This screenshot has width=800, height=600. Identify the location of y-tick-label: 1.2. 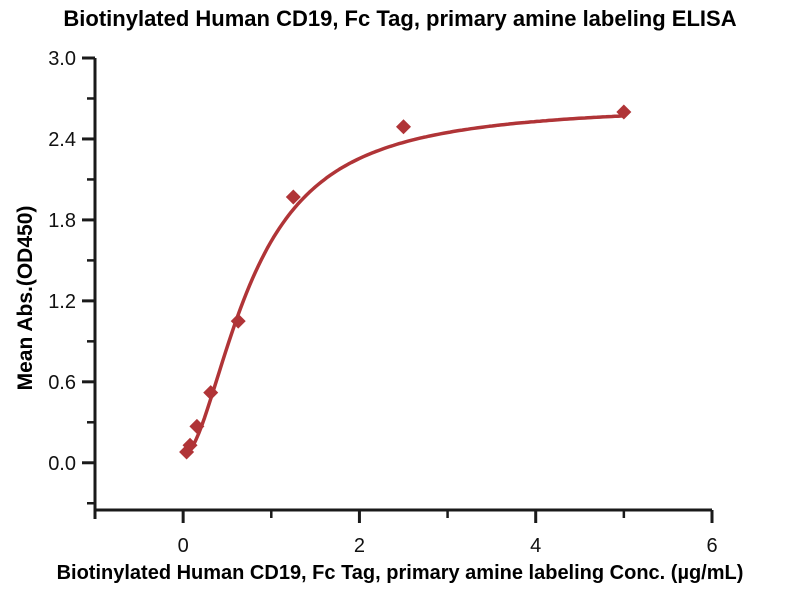
(62, 302).